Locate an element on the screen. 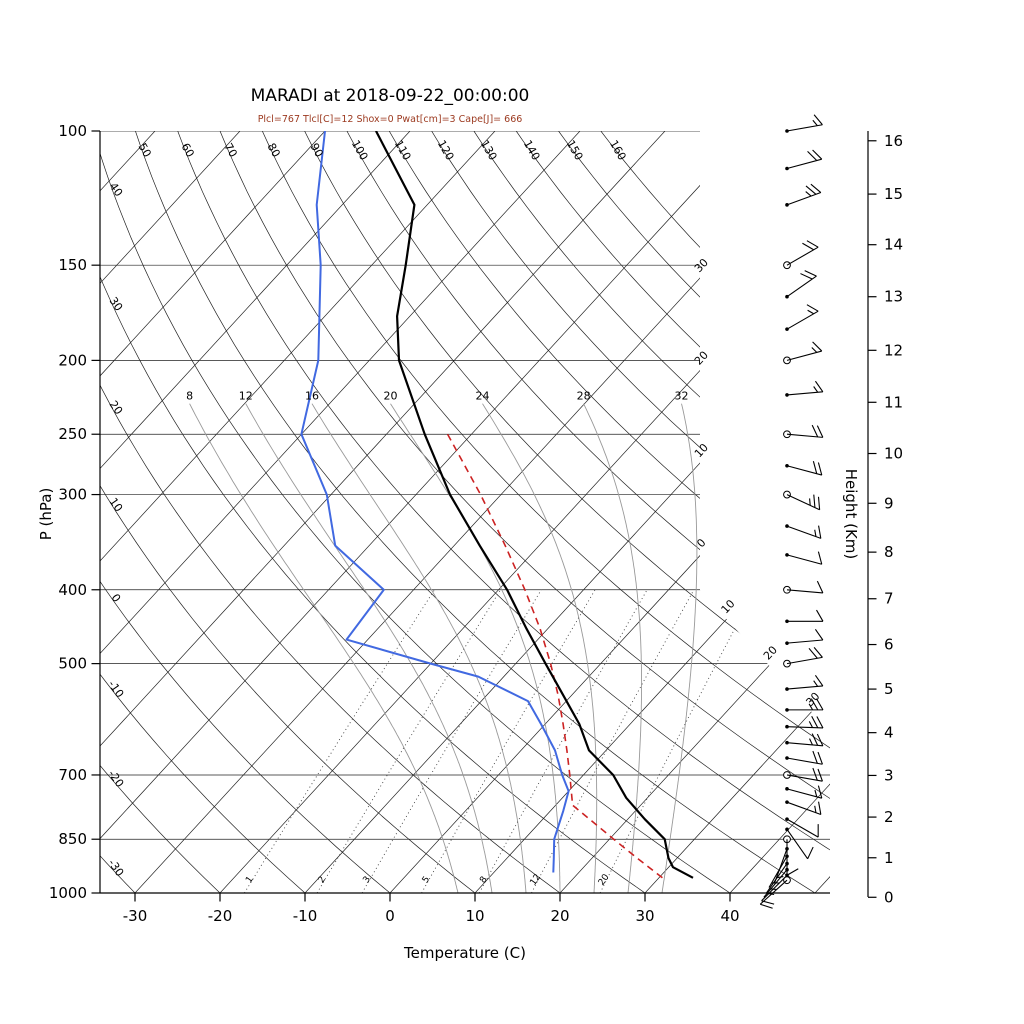 The height and width of the screenshot is (1024, 1024). mixing-ratio-lines is located at coordinates (500, 741).